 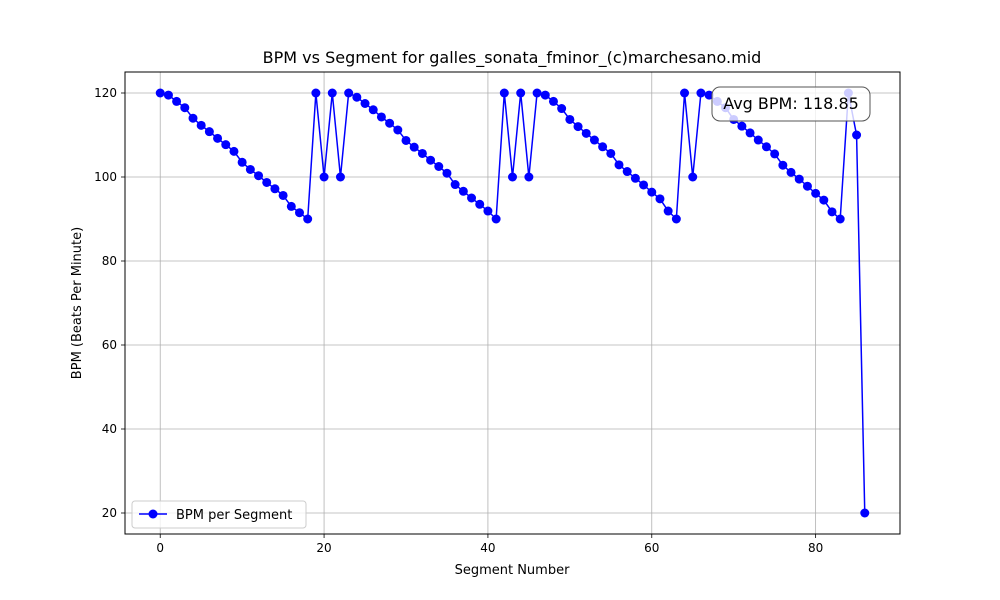 I want to click on y-axis-label: BPM (Beats Per Minute), so click(x=77, y=303).